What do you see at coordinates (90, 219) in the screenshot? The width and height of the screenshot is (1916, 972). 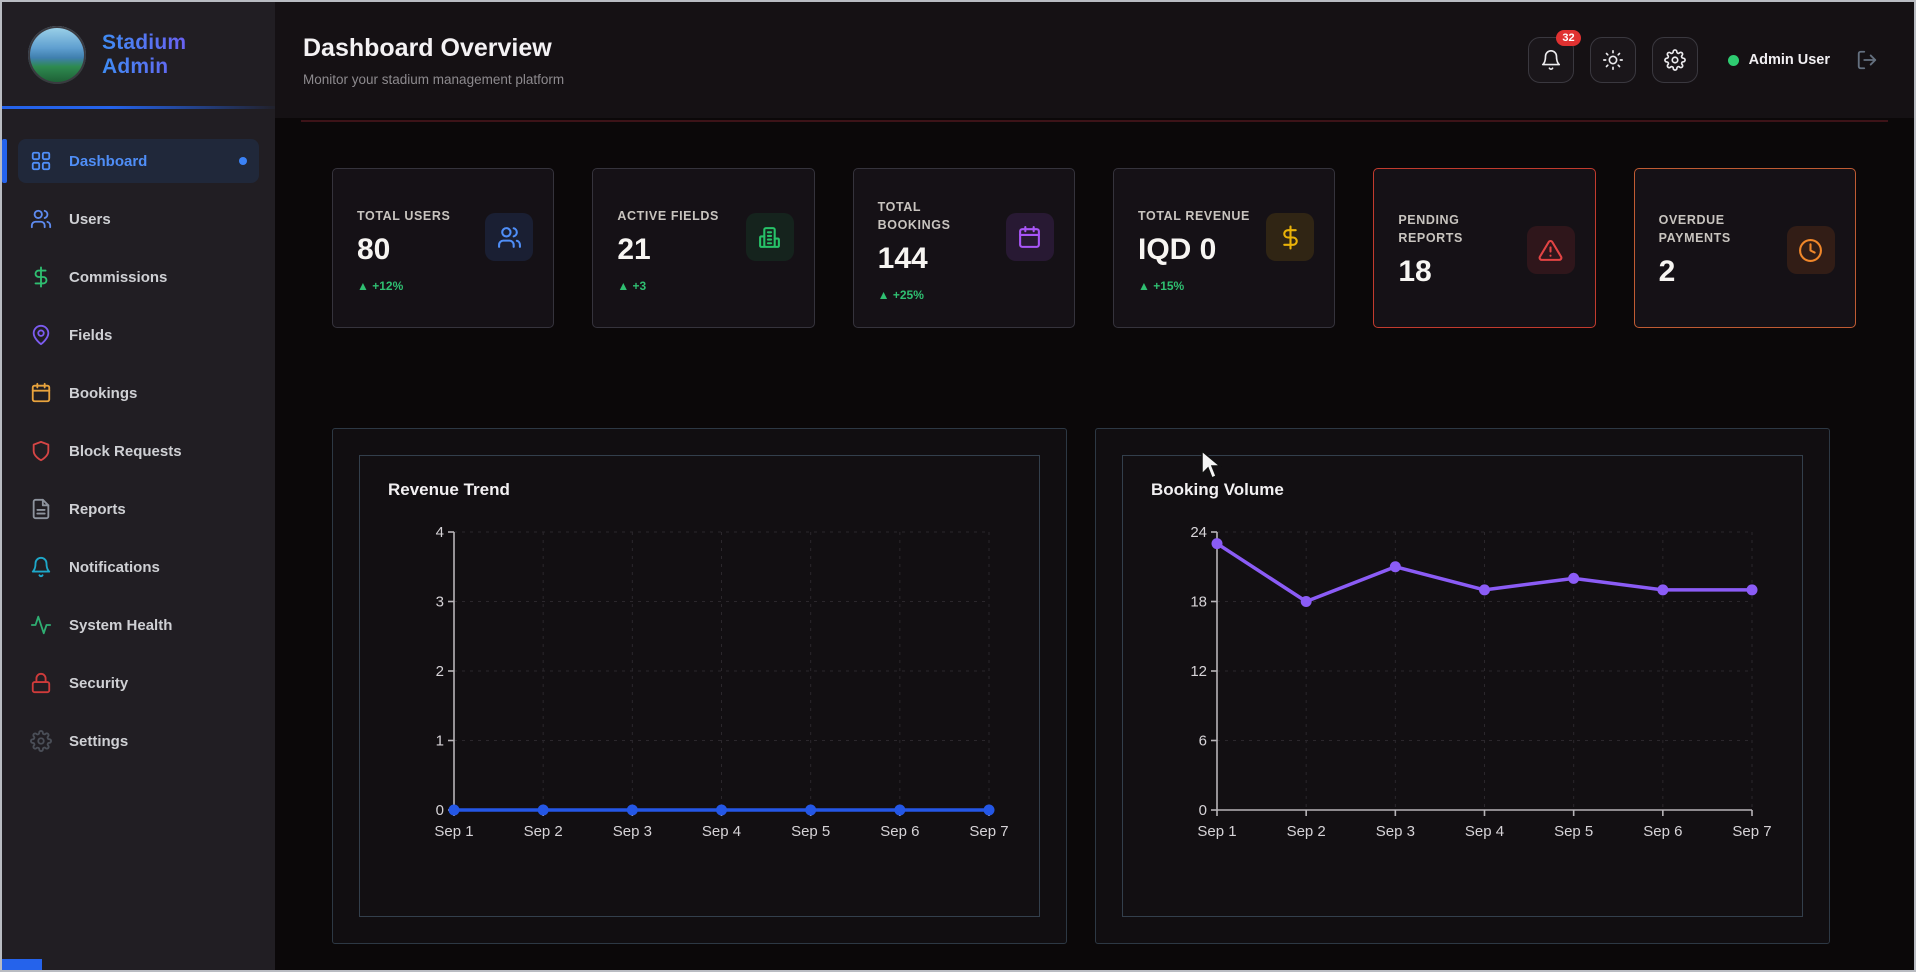 I see `sidebar-item-label: Users` at bounding box center [90, 219].